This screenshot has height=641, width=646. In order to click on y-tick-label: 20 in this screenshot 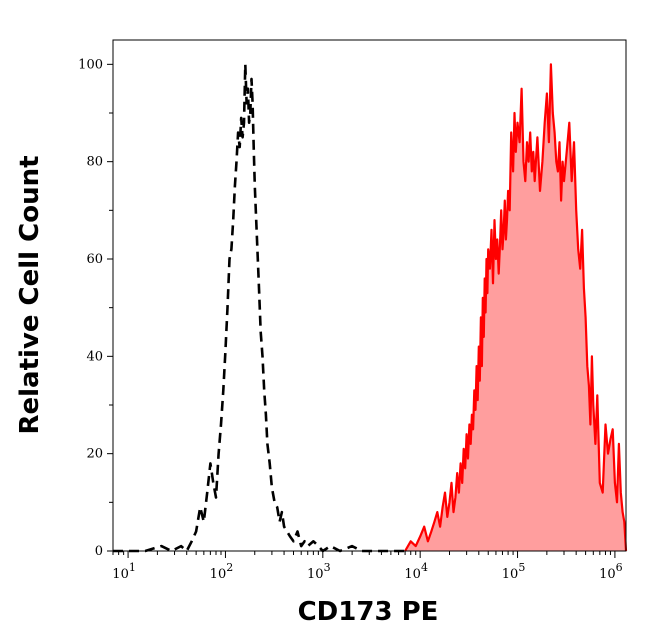, I will do `click(94, 454)`.